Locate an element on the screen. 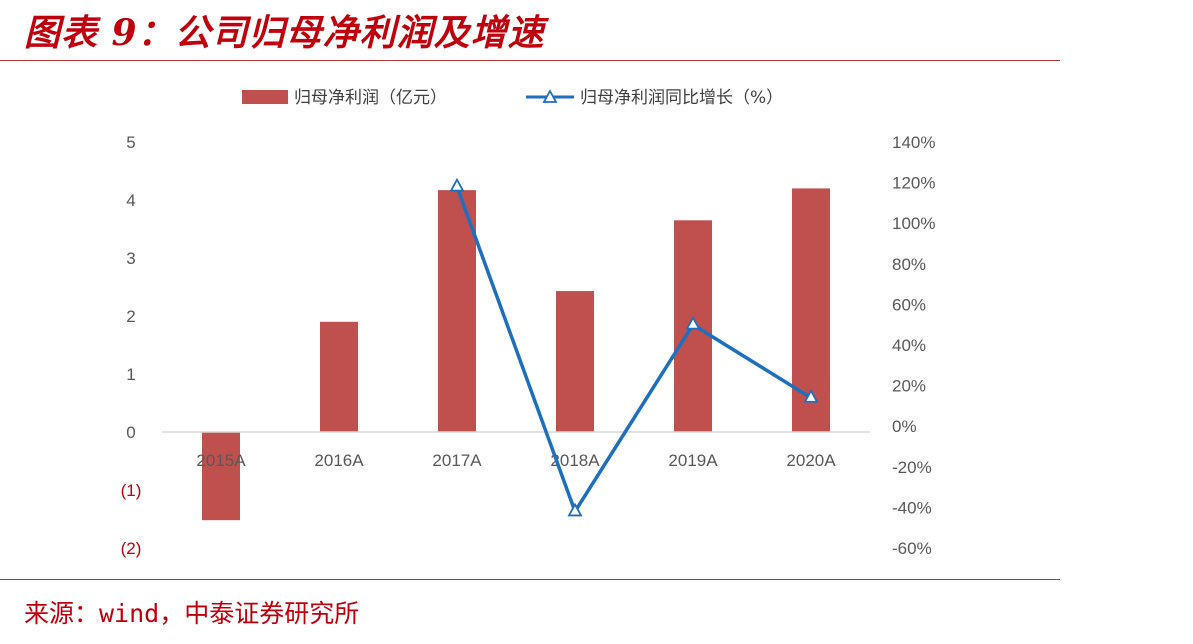 The height and width of the screenshot is (644, 1193). right-axis: -60% -40% -20% 0% 20% 40% 60% 80% 100% 120% 140% is located at coordinates (913, 345).